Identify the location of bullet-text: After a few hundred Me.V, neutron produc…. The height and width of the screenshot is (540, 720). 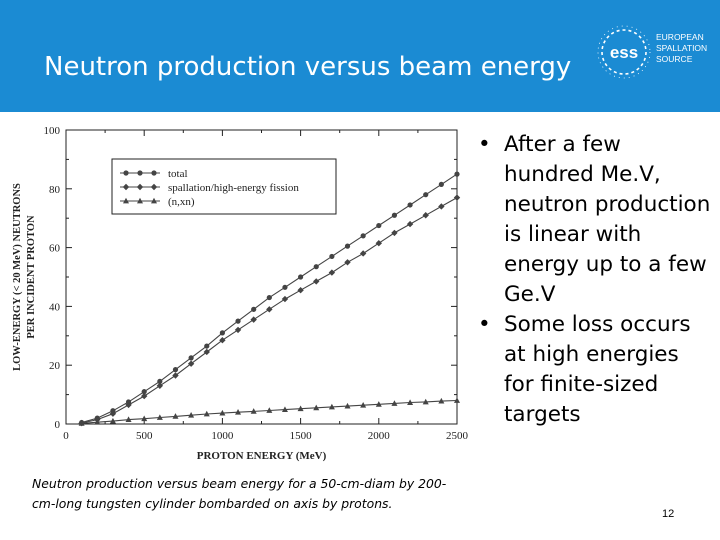
(607, 219).